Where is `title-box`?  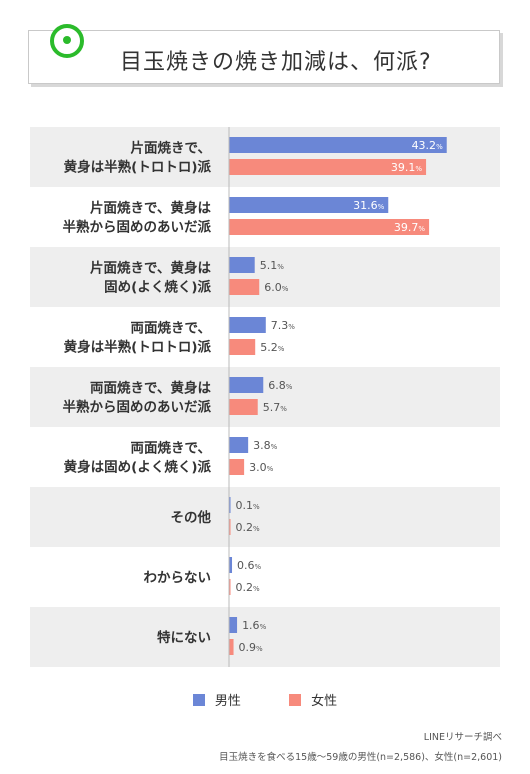 title-box is located at coordinates (264, 57).